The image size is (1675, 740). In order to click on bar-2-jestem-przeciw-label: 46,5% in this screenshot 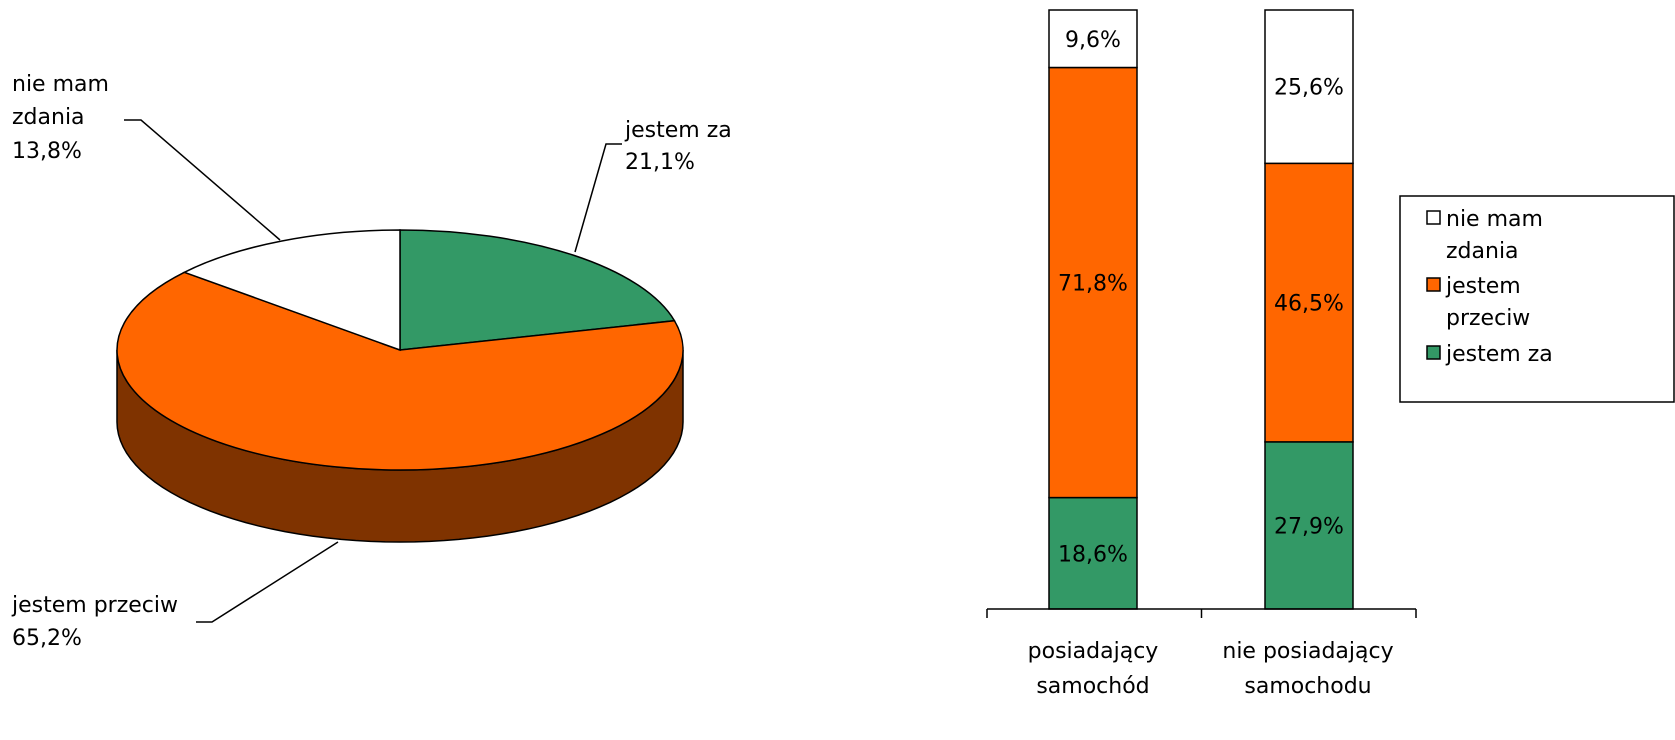, I will do `click(1309, 304)`.